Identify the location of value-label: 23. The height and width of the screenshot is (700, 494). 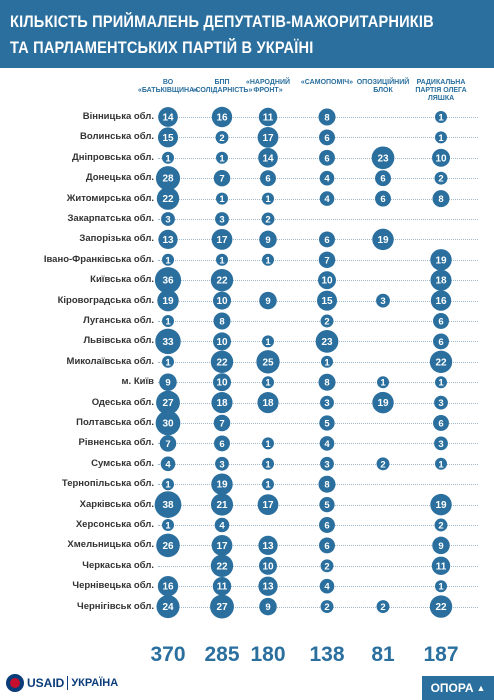
(383, 158).